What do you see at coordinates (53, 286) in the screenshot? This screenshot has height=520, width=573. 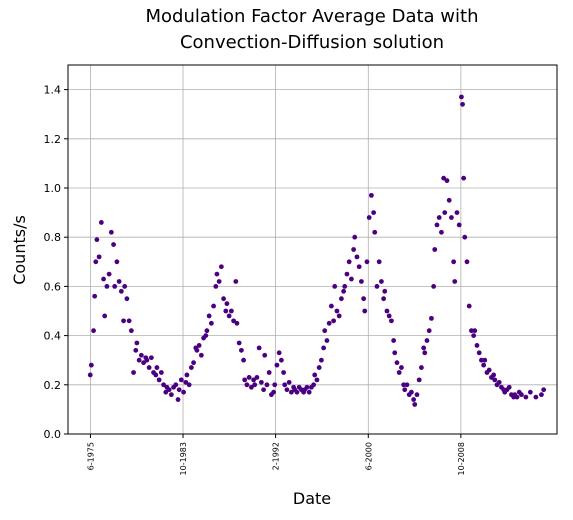 I see `y-tick-label: 0.6` at bounding box center [53, 286].